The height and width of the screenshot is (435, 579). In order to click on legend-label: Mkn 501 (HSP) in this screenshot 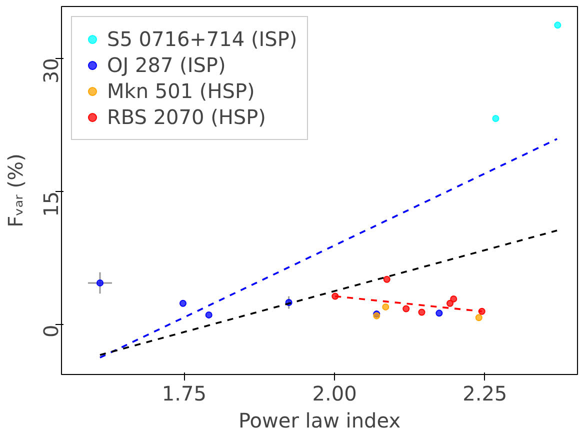, I will do `click(181, 91)`.